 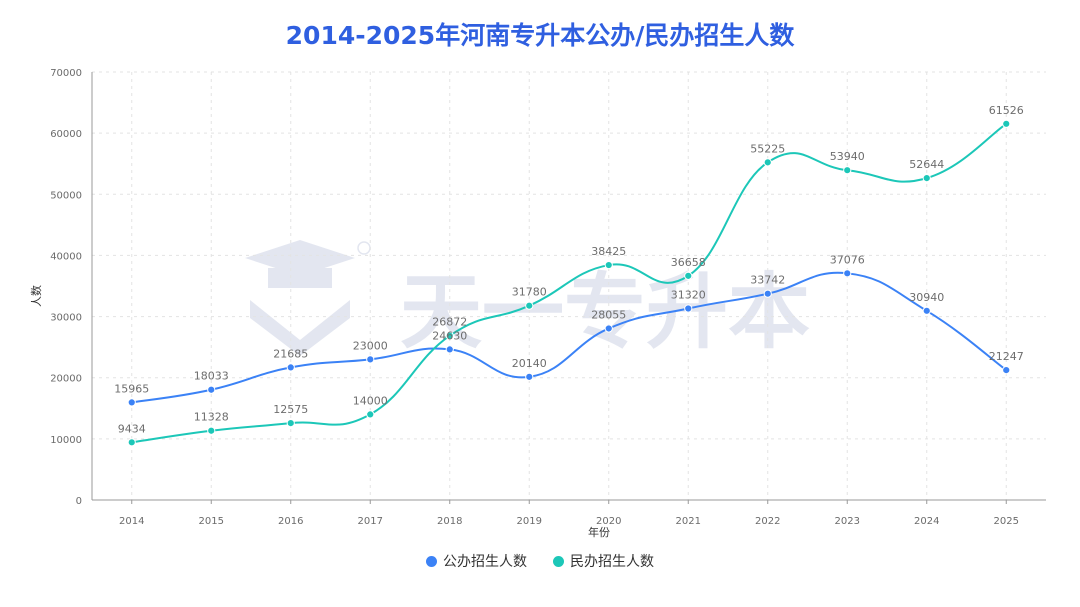 I want to click on data-label: 37076, so click(x=847, y=259).